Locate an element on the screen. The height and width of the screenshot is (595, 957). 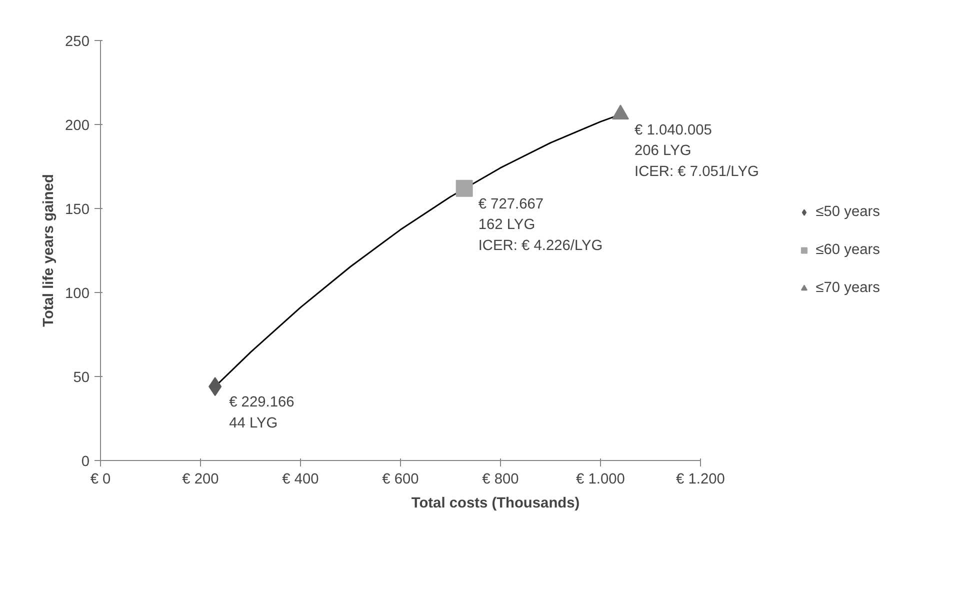
x-tick-label: € 200 is located at coordinates (200, 480).